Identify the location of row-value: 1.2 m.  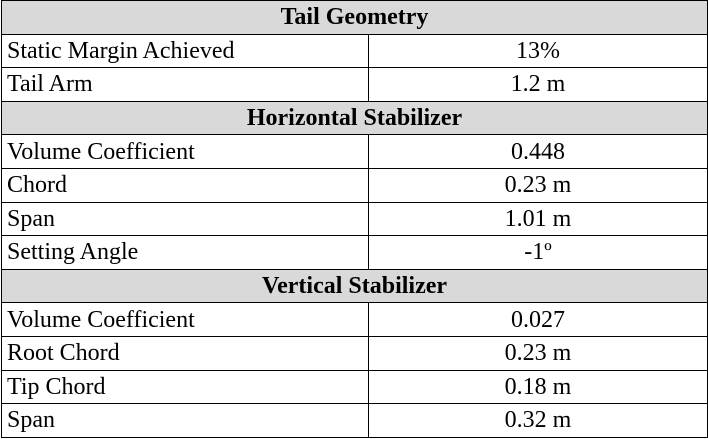
(538, 84).